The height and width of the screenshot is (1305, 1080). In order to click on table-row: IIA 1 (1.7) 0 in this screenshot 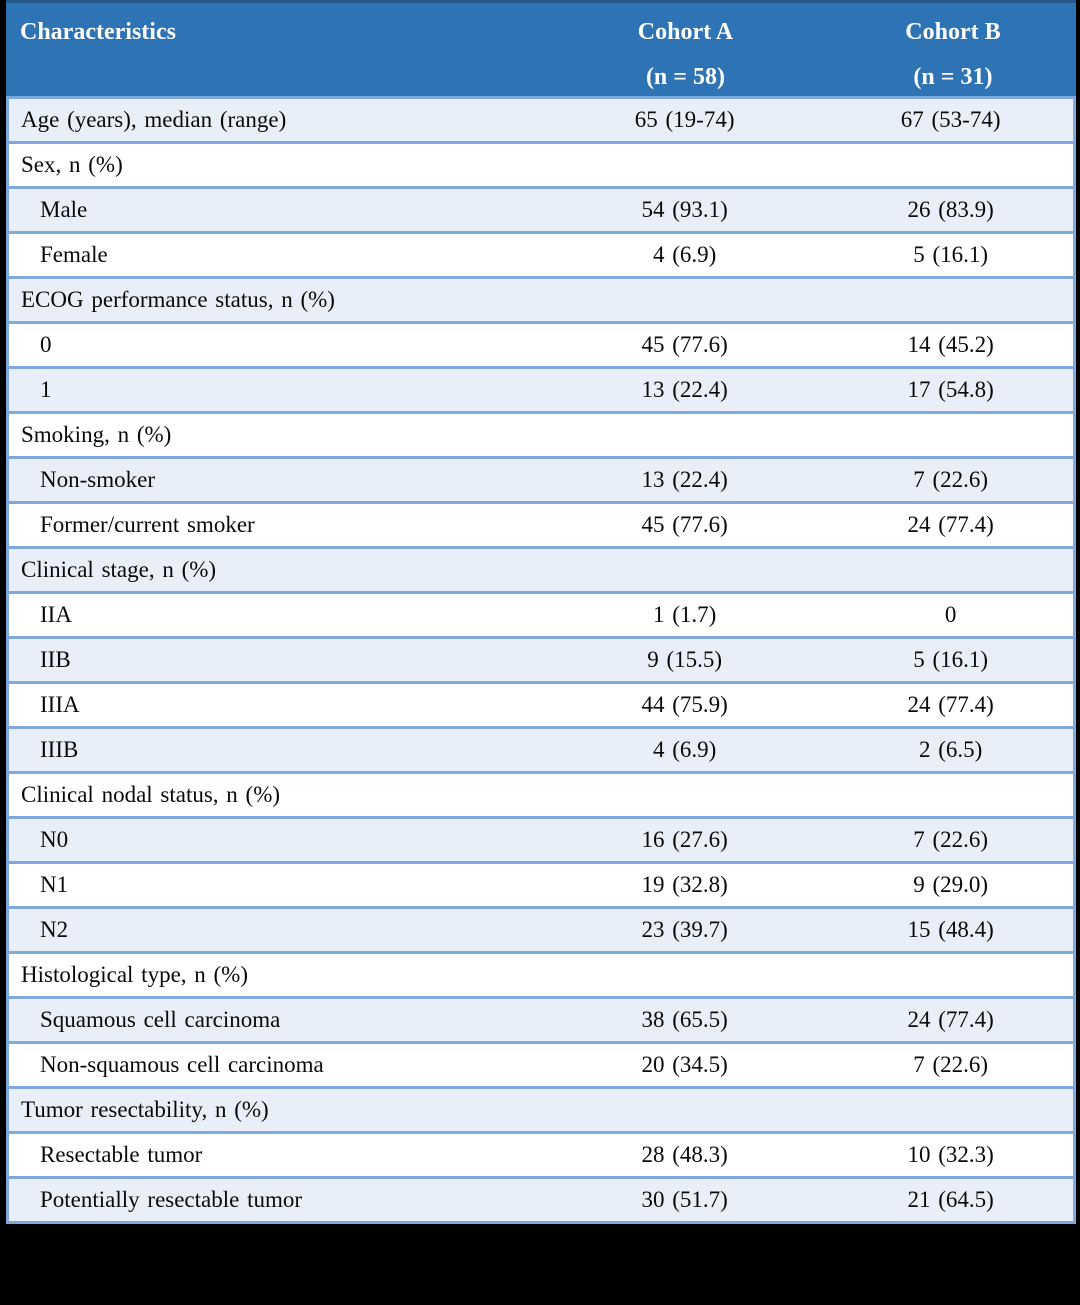, I will do `click(541, 613)`.